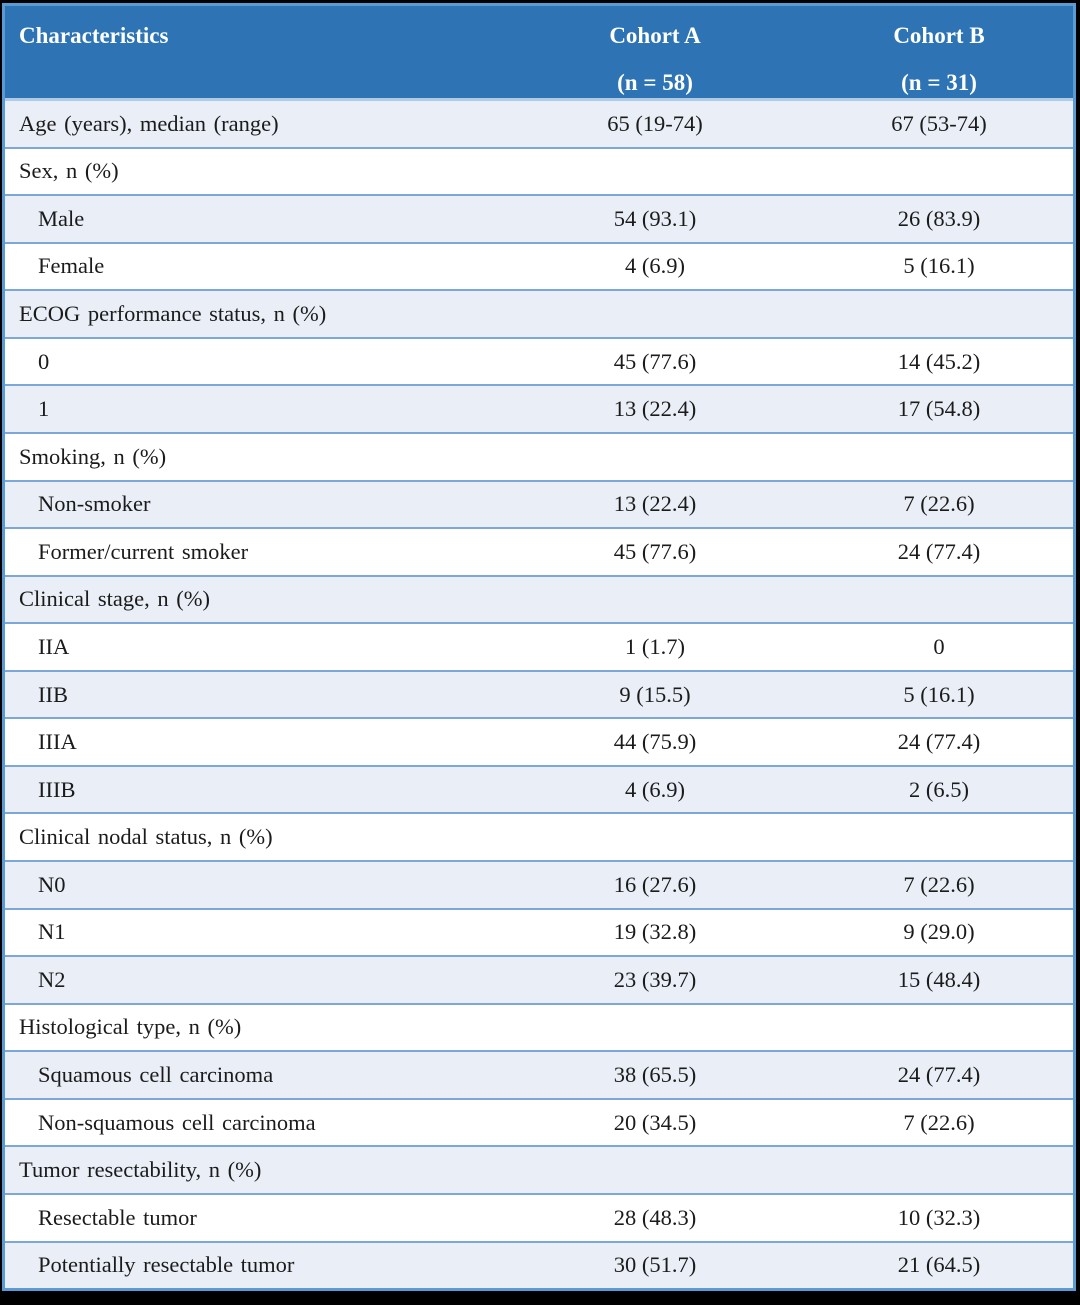  Describe the element at coordinates (93, 456) in the screenshot. I see `row-label: Smoking, n (%)` at that location.